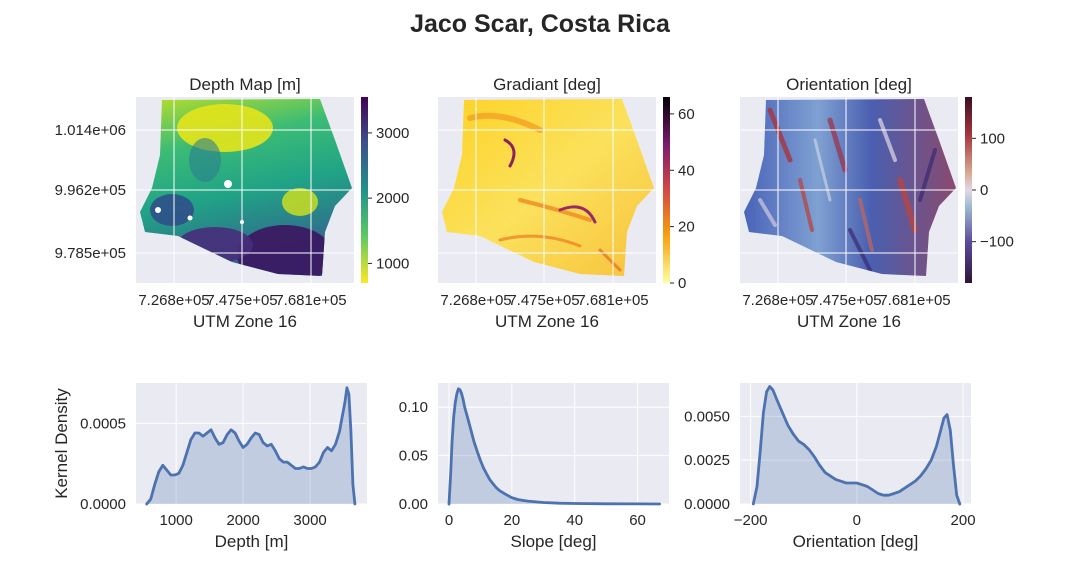  Describe the element at coordinates (968, 190) in the screenshot. I see `orientation-colorbar` at that location.